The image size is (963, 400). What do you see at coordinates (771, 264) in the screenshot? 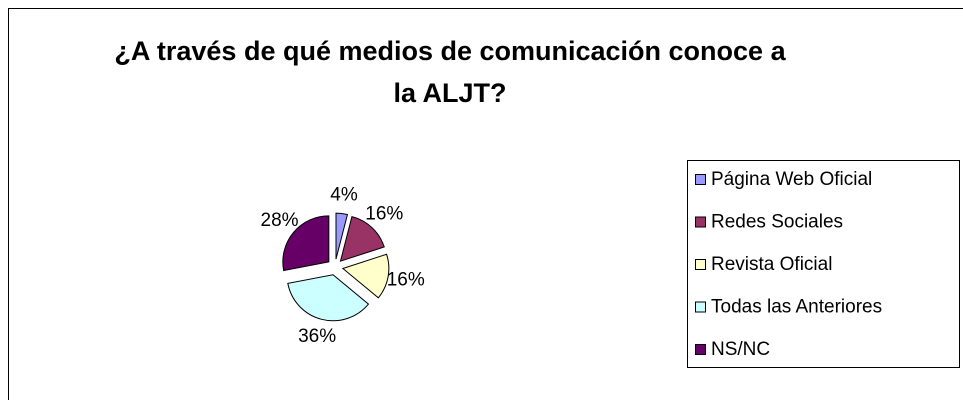
I see `legend-label: Revista Oficial` at bounding box center [771, 264].